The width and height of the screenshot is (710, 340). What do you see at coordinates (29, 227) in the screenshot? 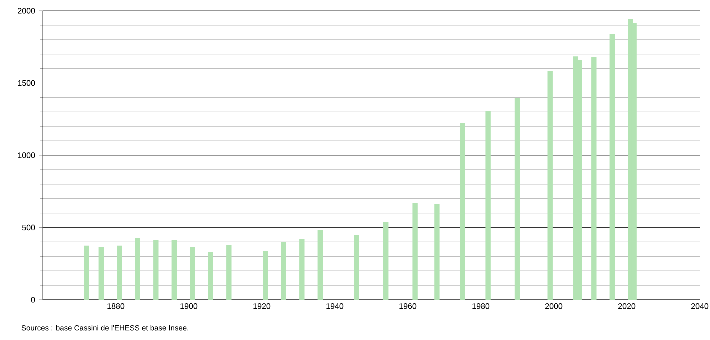
I see `y-tick-label: 500` at bounding box center [29, 227].